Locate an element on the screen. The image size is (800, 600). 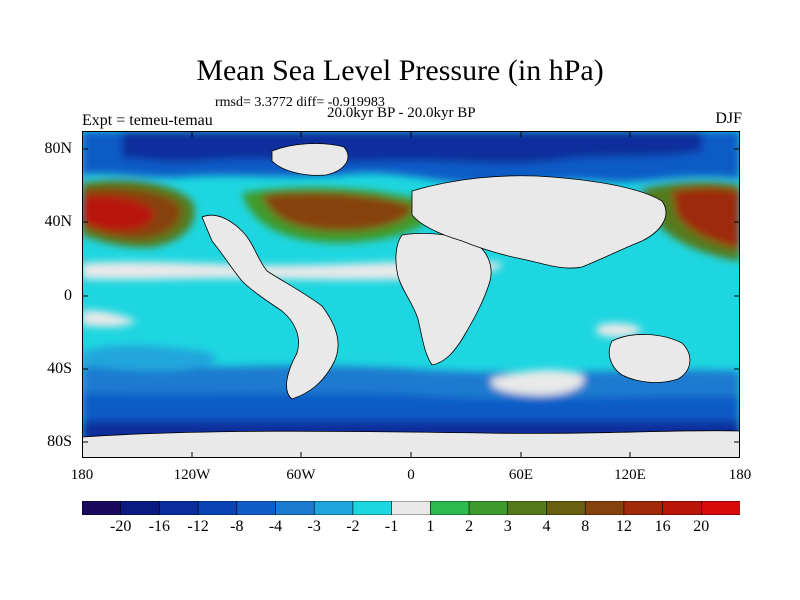
lat-label-80n: 80N is located at coordinates (58, 148).